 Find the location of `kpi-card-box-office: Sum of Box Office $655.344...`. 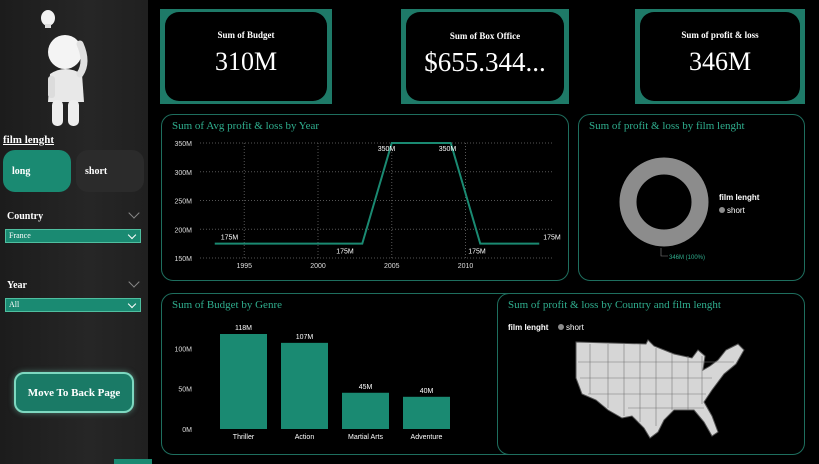

kpi-card-box-office: Sum of Box Office $655.344... is located at coordinates (485, 56).